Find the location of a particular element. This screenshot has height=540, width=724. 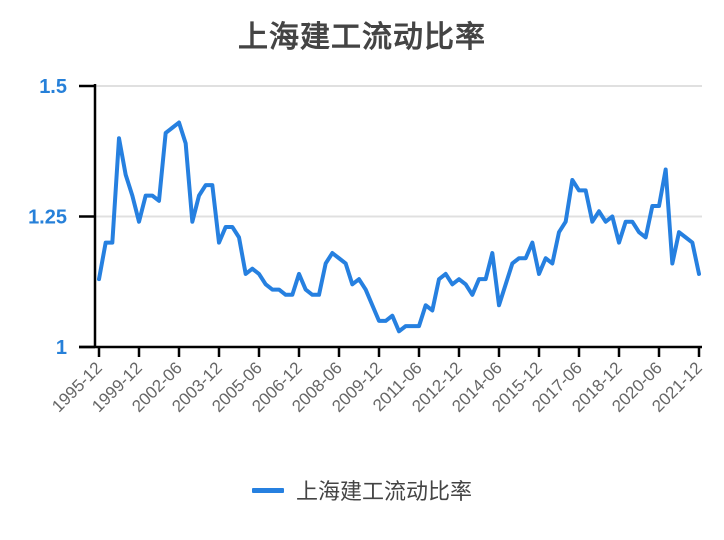

legend-line-icon is located at coordinates (267, 490).